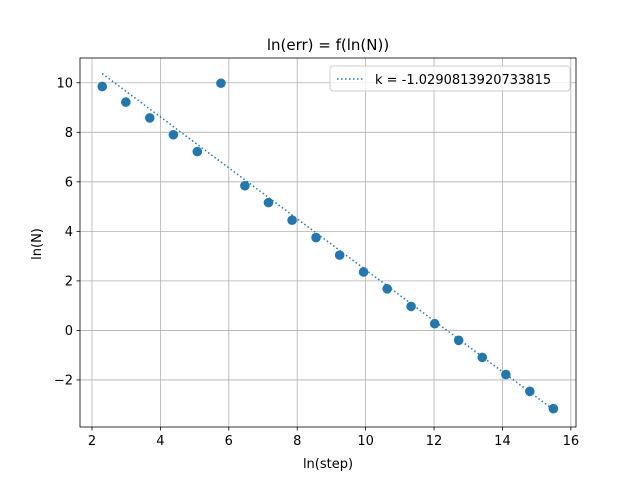  Describe the element at coordinates (297, 441) in the screenshot. I see `x-tick-label: 8` at that location.